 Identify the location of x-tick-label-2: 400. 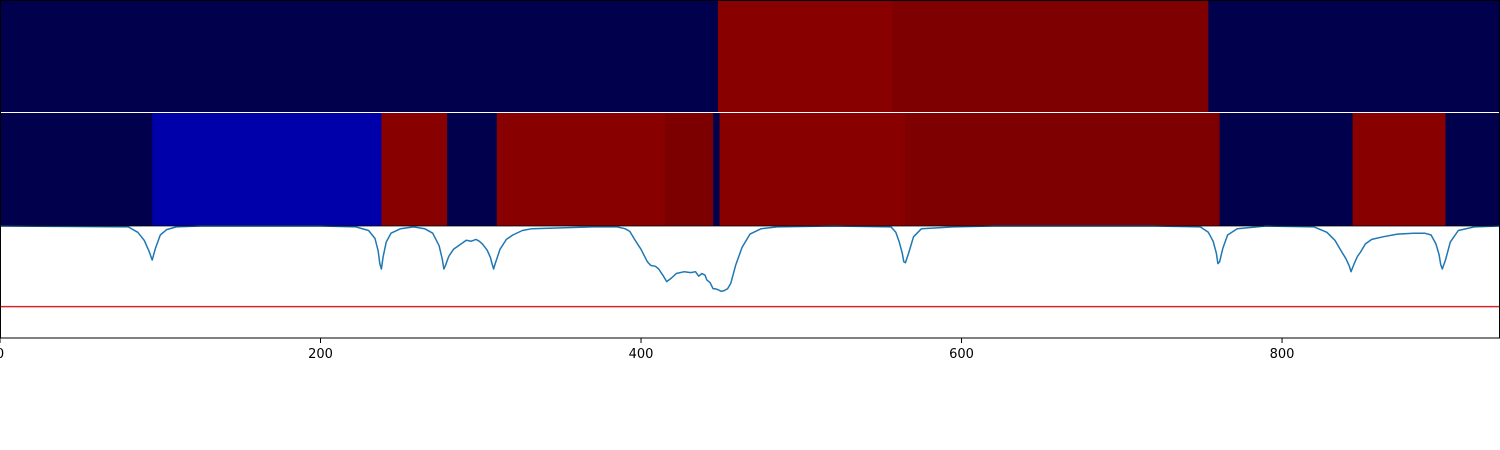
(641, 354).